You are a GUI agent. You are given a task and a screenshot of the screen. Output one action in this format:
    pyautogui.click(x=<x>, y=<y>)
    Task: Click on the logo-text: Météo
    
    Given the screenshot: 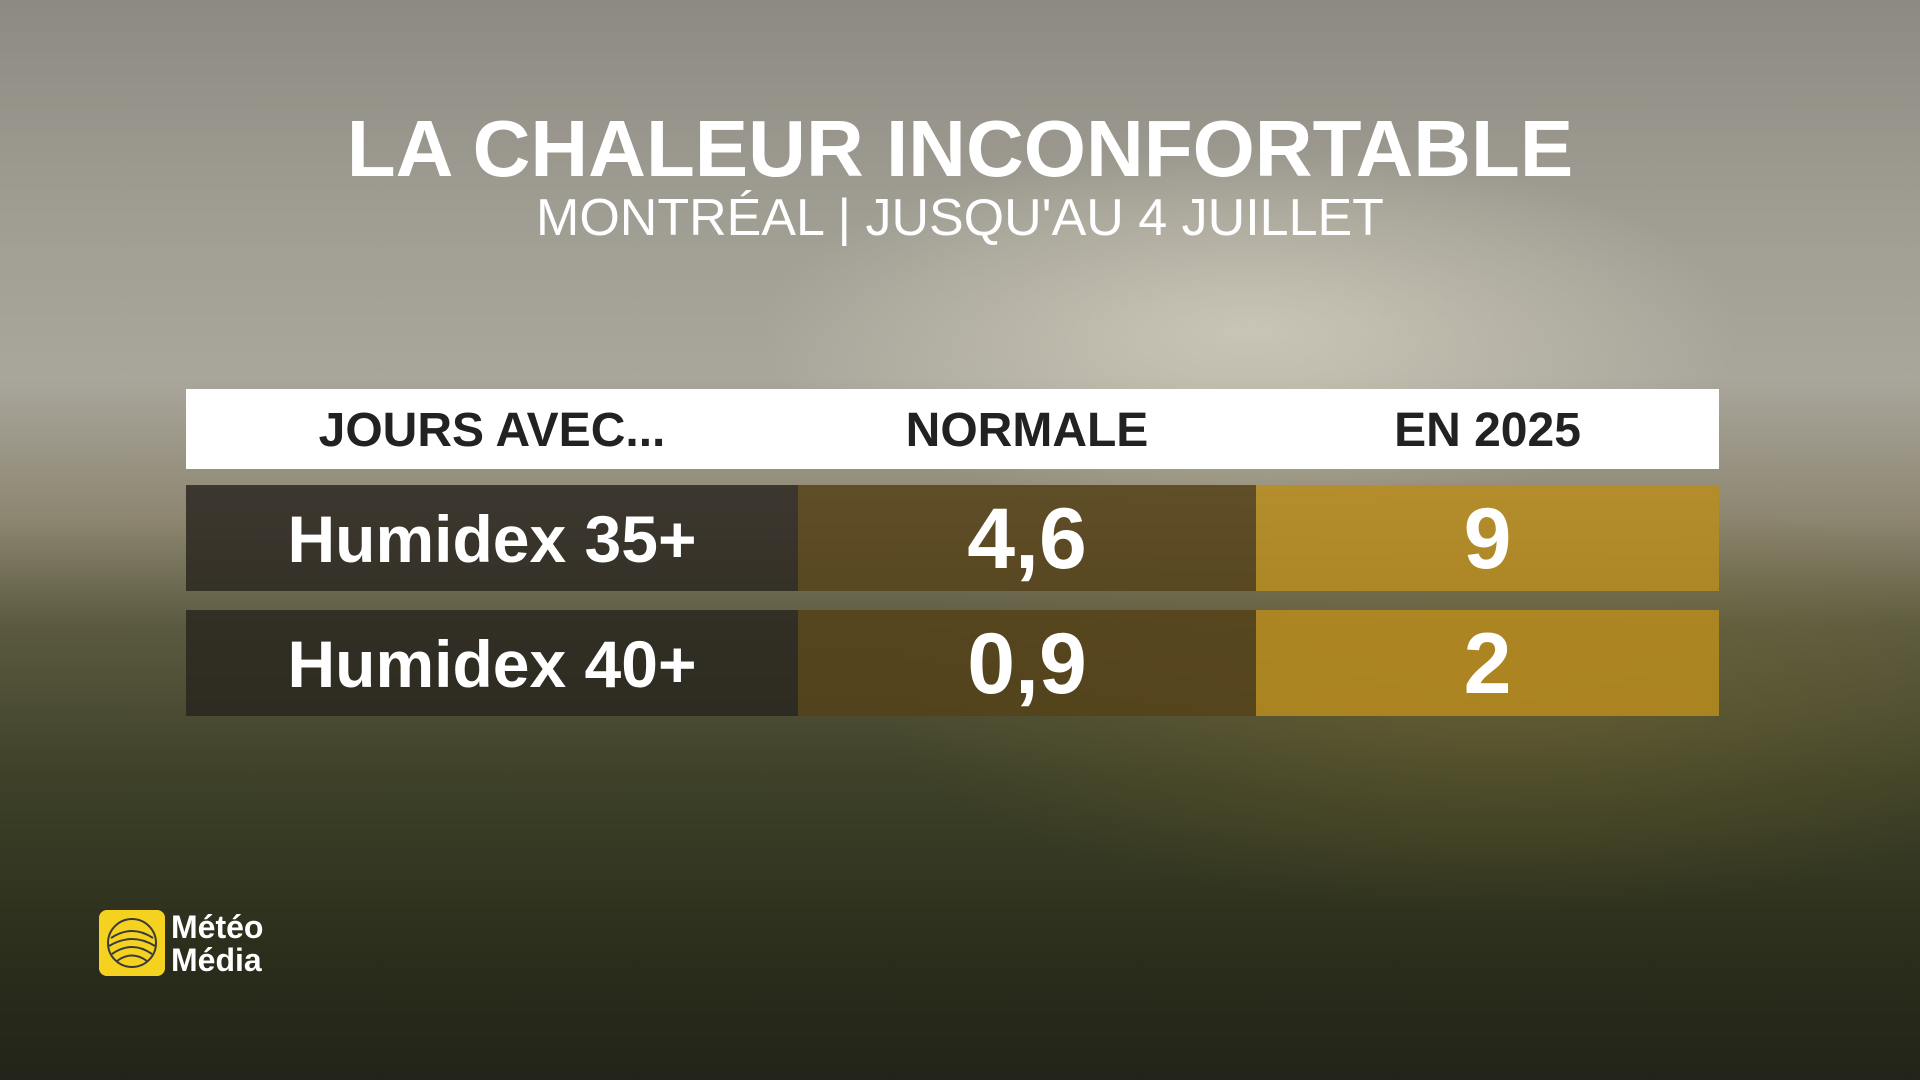 What is the action you would take?
    pyautogui.click(x=217, y=927)
    